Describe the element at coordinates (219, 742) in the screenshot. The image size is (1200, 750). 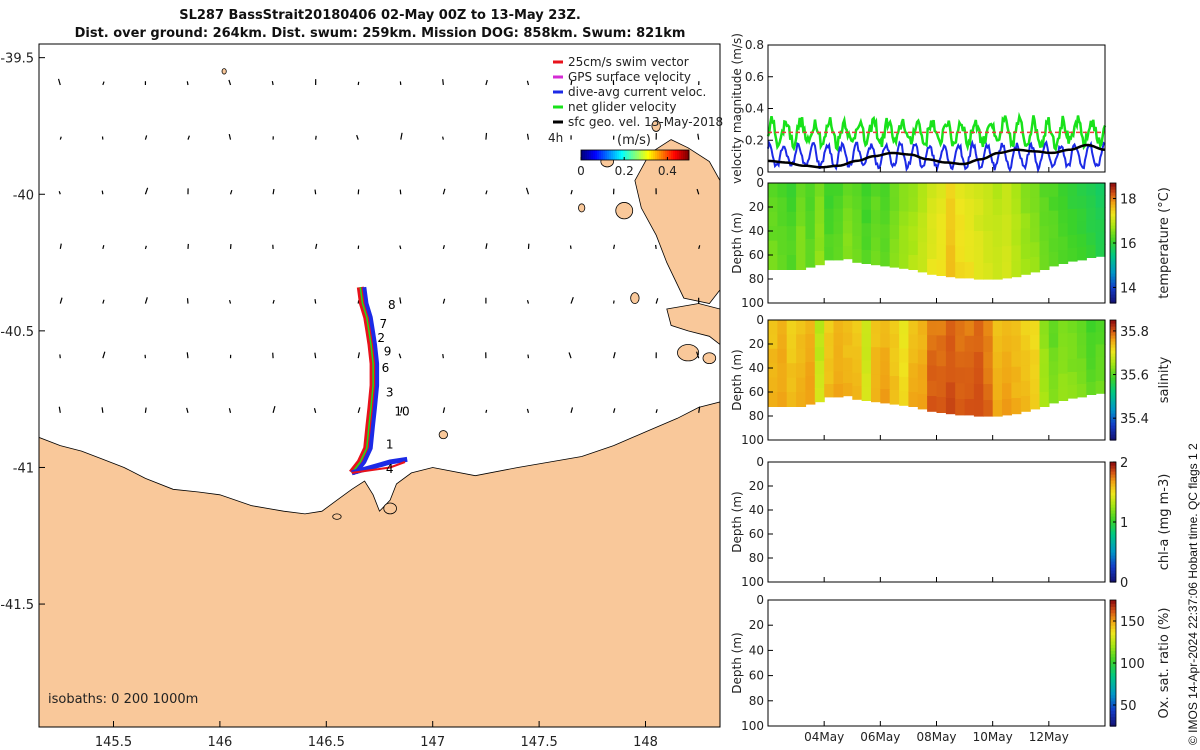
I see `x-tick-label: 146` at that location.